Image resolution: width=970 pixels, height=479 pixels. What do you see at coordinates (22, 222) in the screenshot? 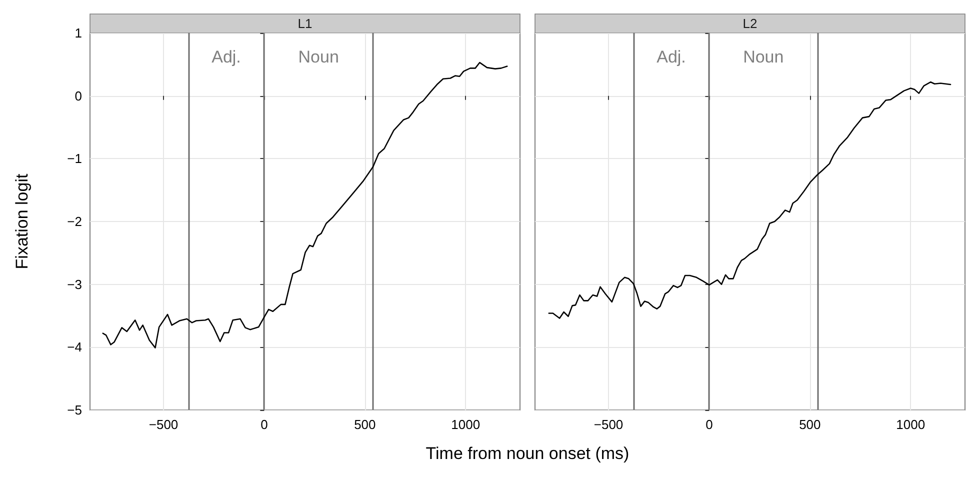
I see `y-axis-title: Fixation logit` at bounding box center [22, 222].